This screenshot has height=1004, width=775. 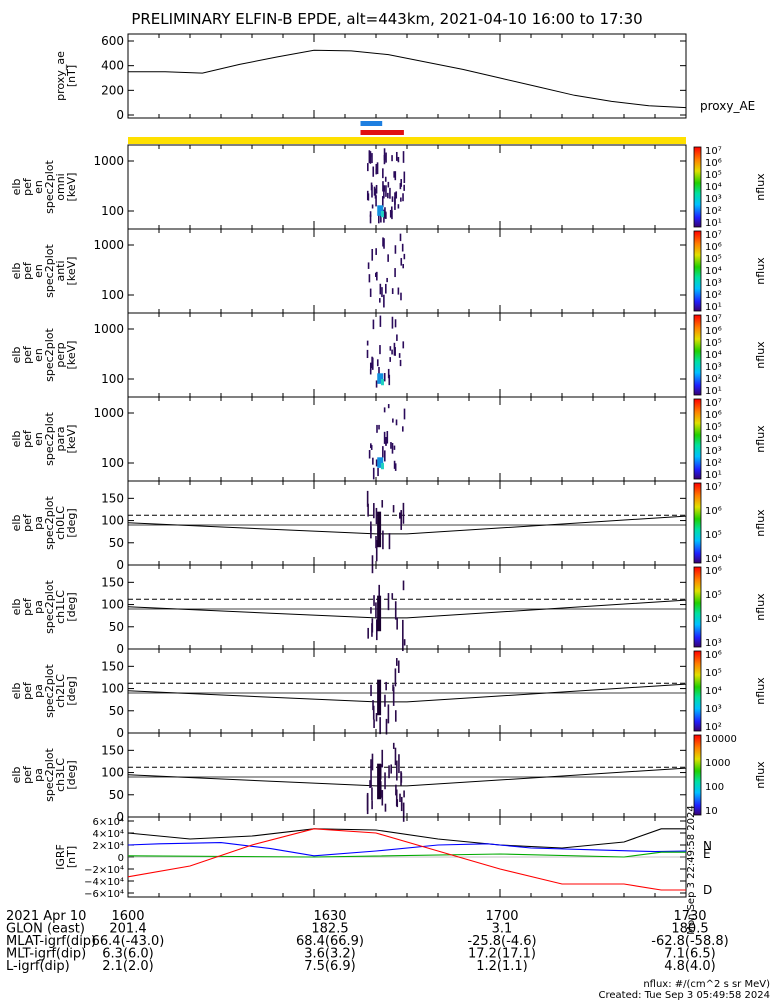 I want to click on y-axis-label: perp, so click(x=60, y=354).